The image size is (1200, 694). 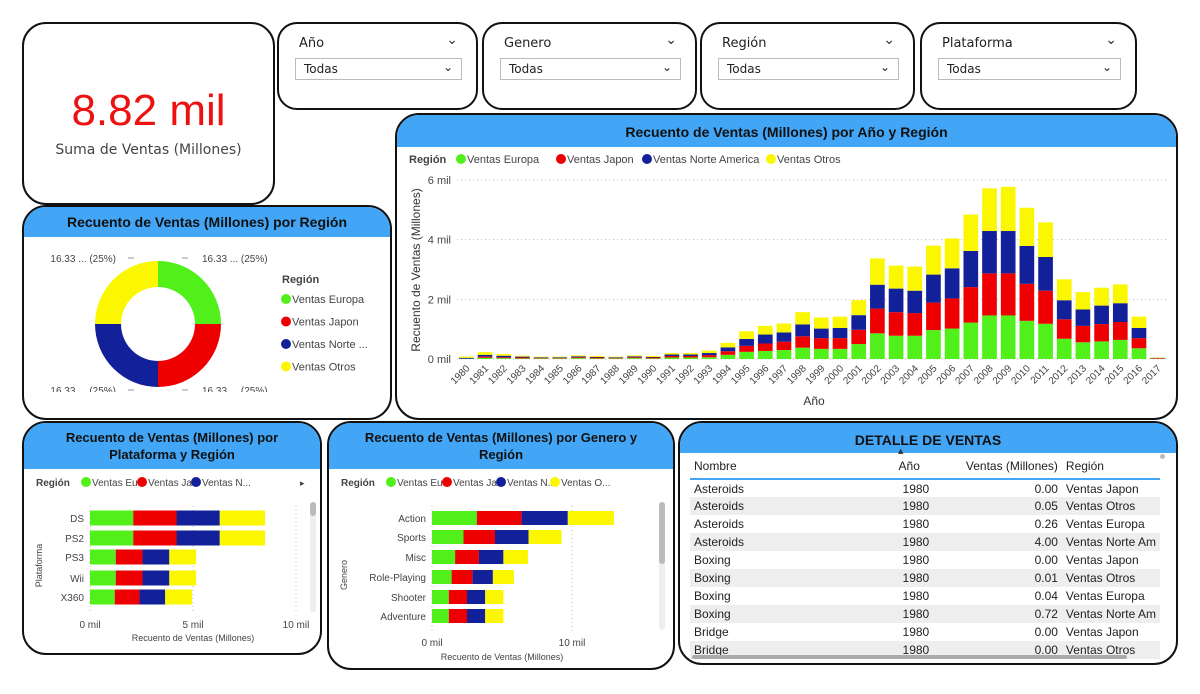 What do you see at coordinates (925, 560) in the screenshot?
I see `table-row: Boxing 1980 0.00 Ventas Japon` at bounding box center [925, 560].